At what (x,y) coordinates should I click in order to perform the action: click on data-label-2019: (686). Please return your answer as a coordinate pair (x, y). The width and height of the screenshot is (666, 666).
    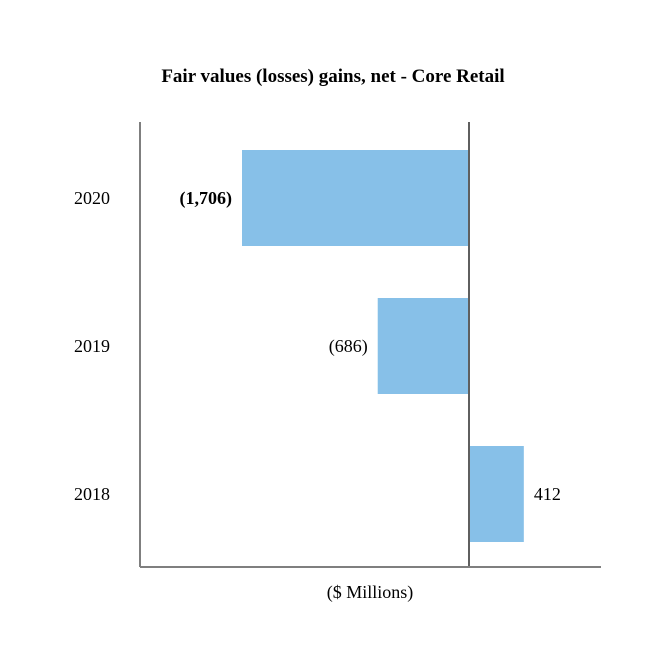
    Looking at the image, I should click on (348, 346).